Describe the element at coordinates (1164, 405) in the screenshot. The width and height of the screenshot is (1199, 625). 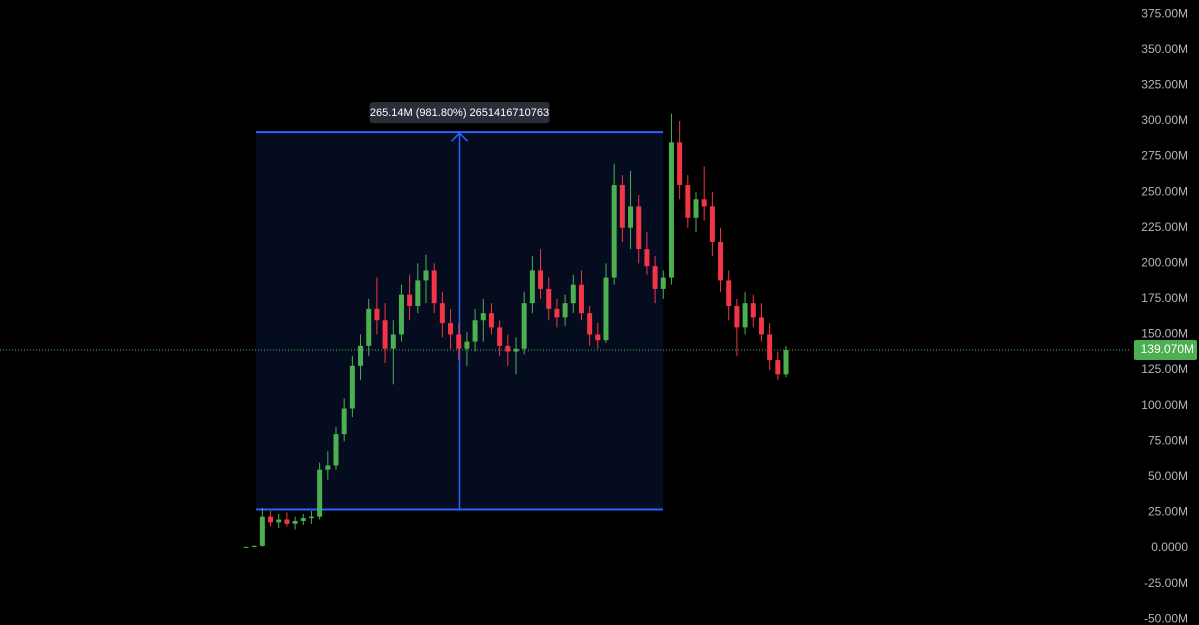
I see `y-tick-label: 100.00M` at that location.